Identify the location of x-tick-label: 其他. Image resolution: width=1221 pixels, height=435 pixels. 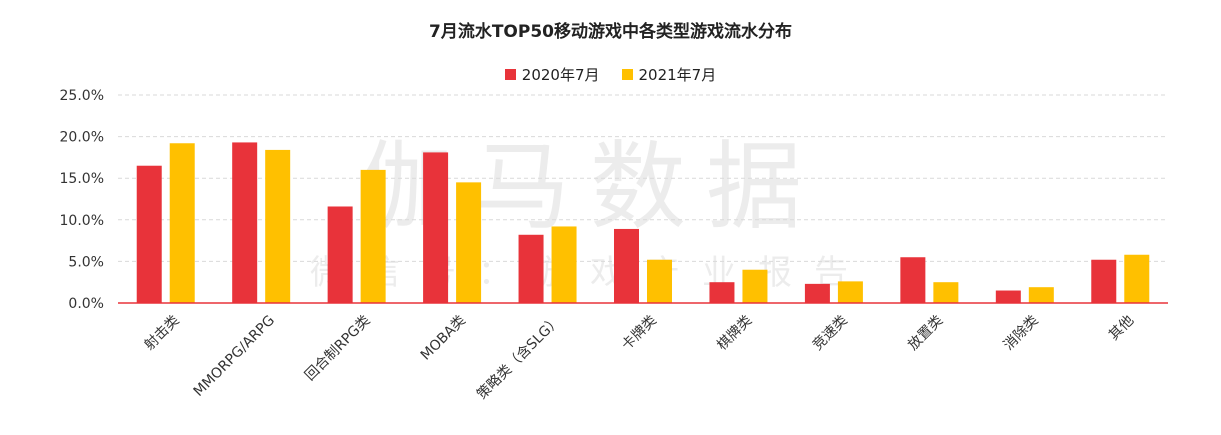
(1121, 328).